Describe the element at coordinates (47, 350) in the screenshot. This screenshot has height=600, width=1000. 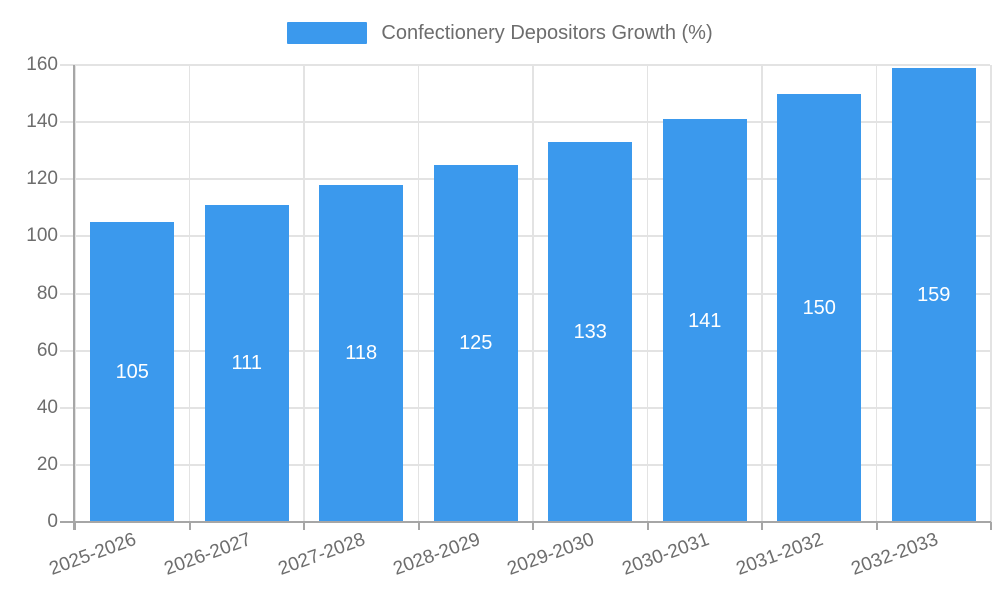
I see `y-axis-label: 60` at that location.